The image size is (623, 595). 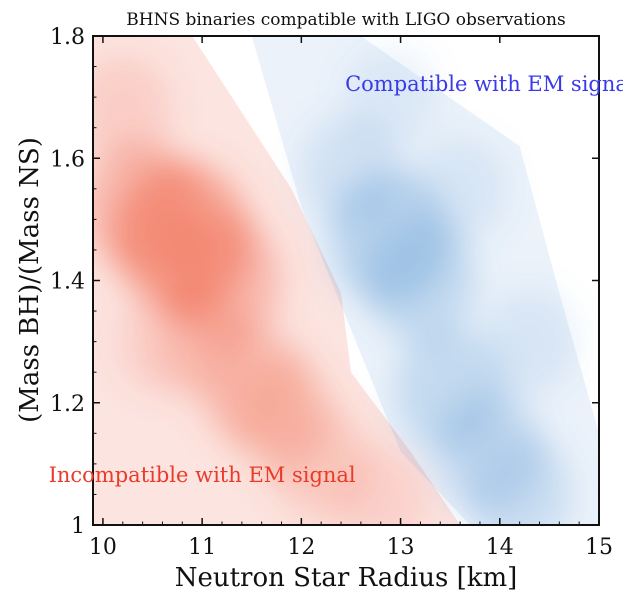 I want to click on x-axis-label: Neutron Star Radius [km], so click(x=346, y=578).